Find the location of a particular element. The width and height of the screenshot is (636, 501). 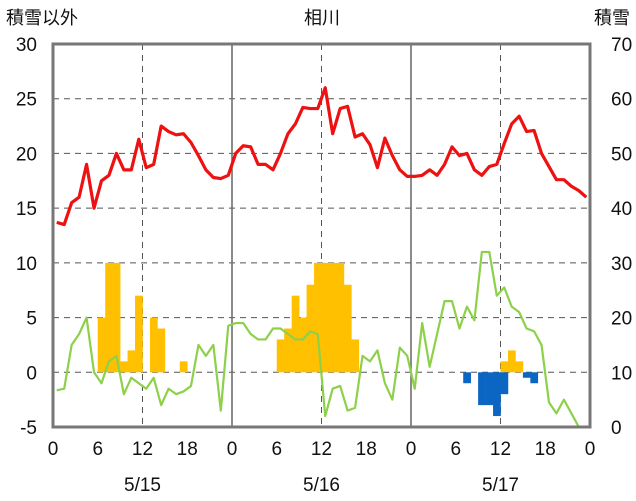

left-axis-label: 積雪以外 is located at coordinates (42, 18).